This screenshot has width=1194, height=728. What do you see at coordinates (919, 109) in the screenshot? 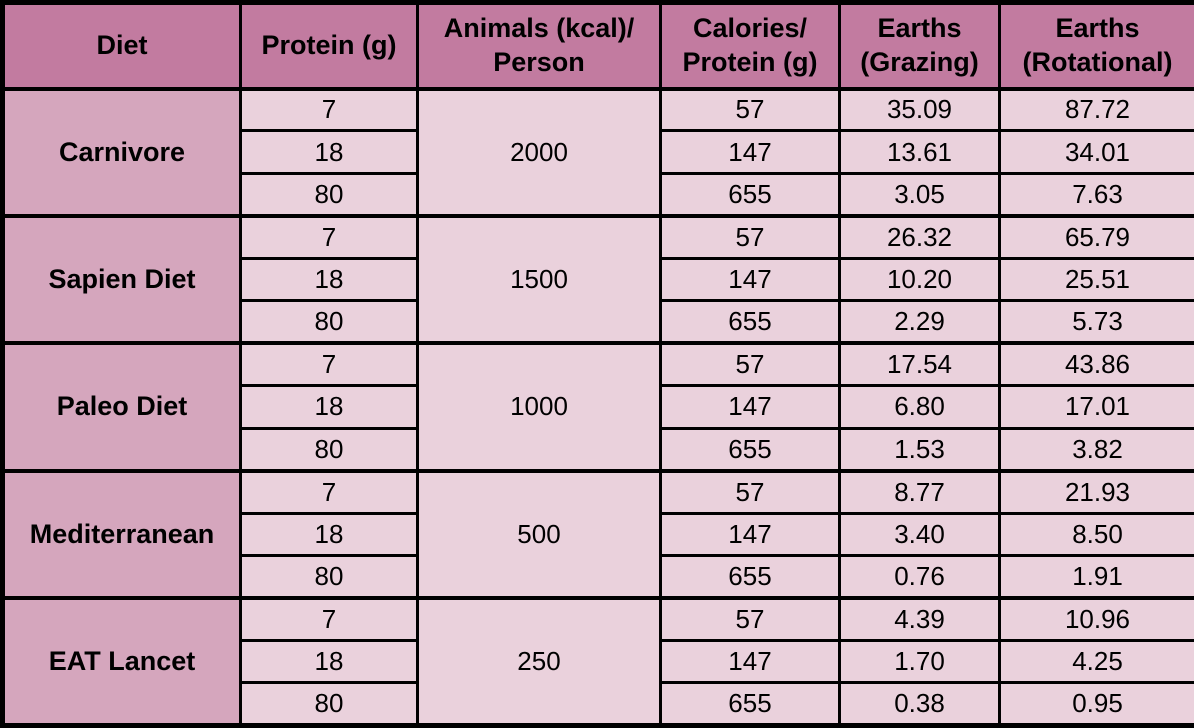
I see `cell-earths-grazing: 35.09` at bounding box center [919, 109].